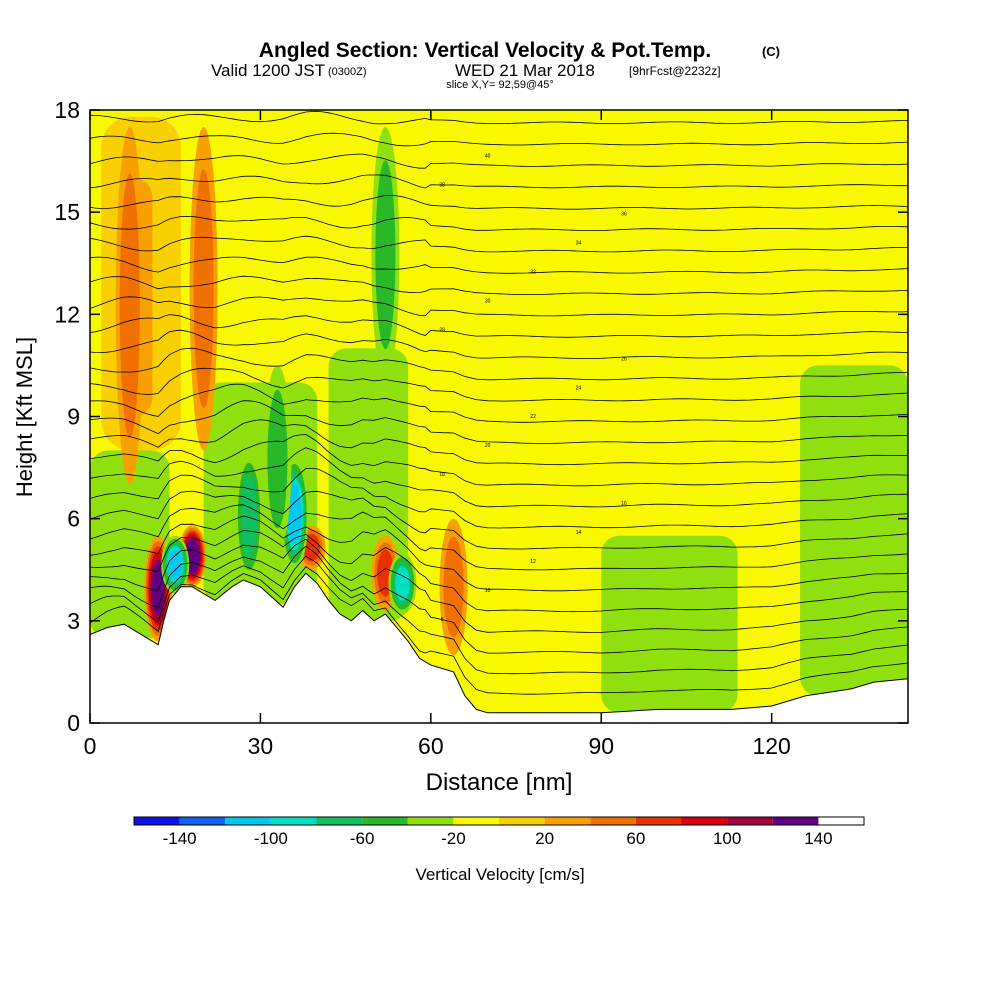  Describe the element at coordinates (442, 186) in the screenshot. I see `theta-contour-label: 38` at that location.